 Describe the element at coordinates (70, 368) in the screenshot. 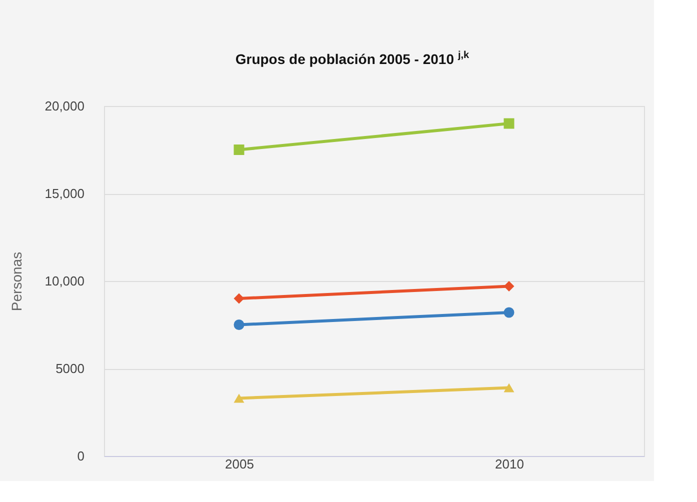

I see `y-tick-label: 5000` at that location.